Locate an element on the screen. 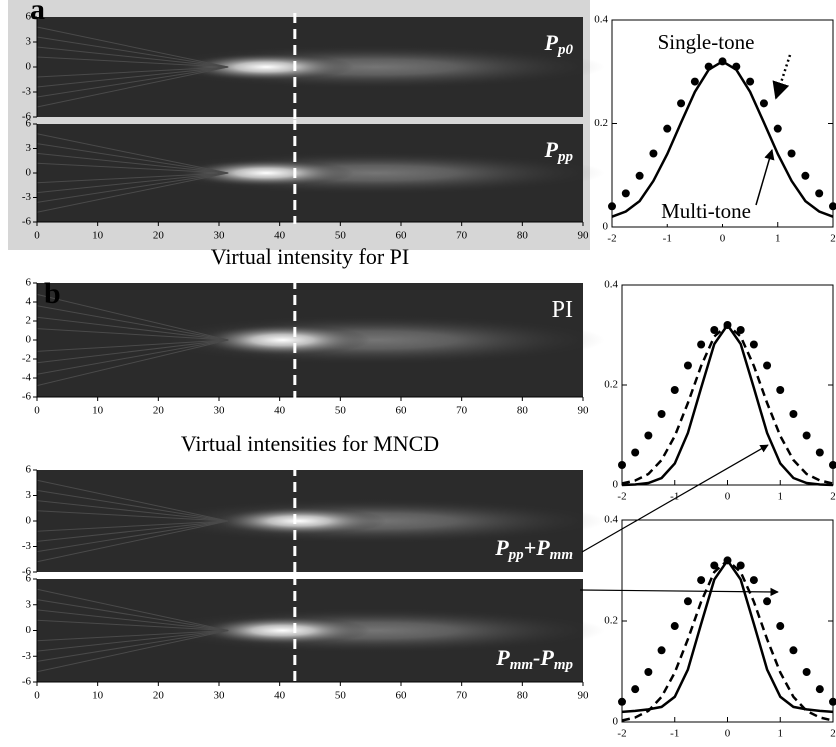  x-tick-label: 90 is located at coordinates (584, 411).